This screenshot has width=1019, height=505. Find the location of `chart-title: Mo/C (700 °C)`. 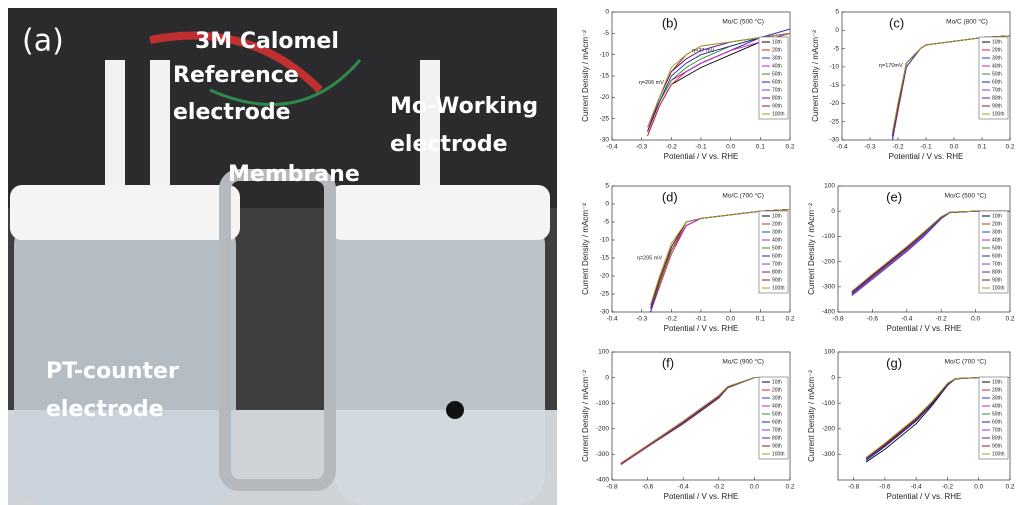

chart-title: Mo/C (700 °C) is located at coordinates (966, 362).